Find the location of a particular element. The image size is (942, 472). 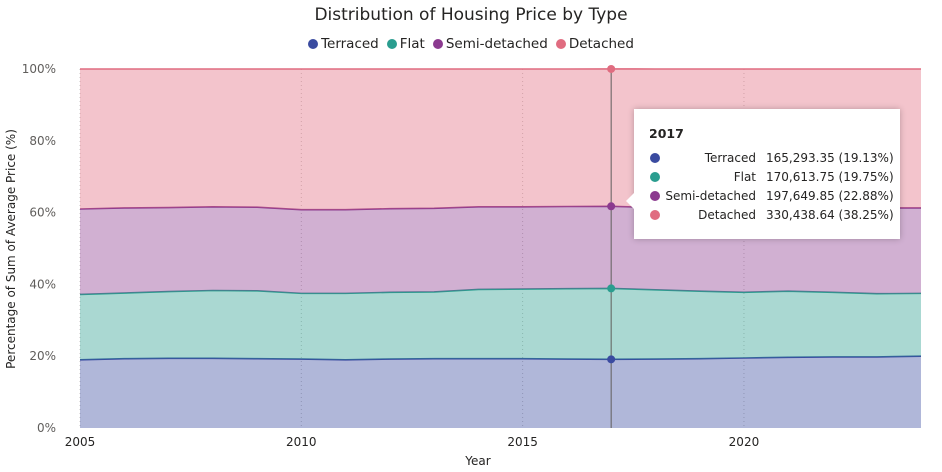

y-tick-label: 20% is located at coordinates (42, 356).